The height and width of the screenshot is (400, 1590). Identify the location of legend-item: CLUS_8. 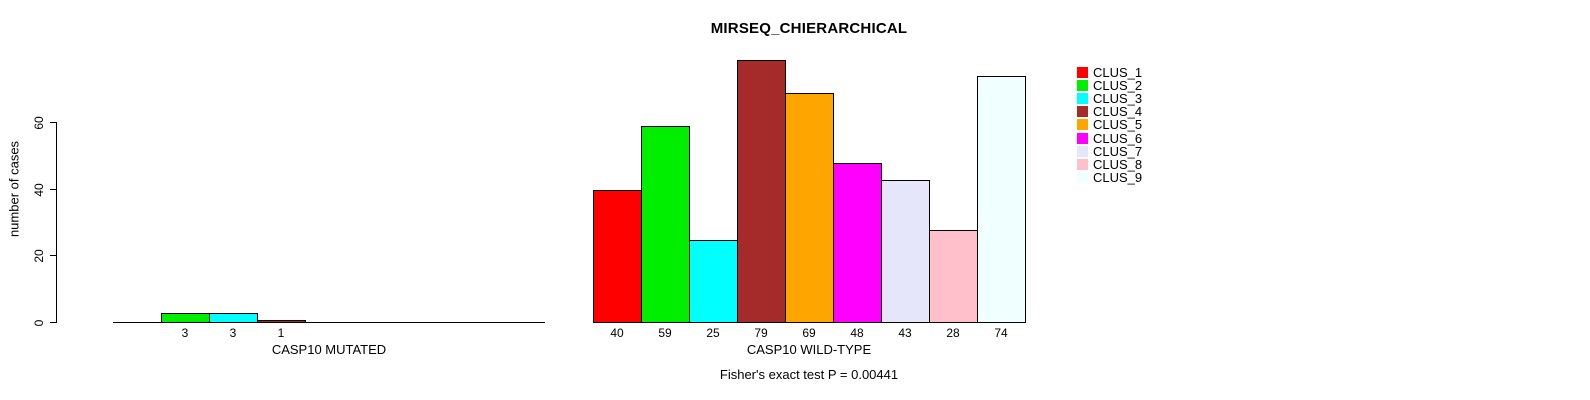
(1110, 164).